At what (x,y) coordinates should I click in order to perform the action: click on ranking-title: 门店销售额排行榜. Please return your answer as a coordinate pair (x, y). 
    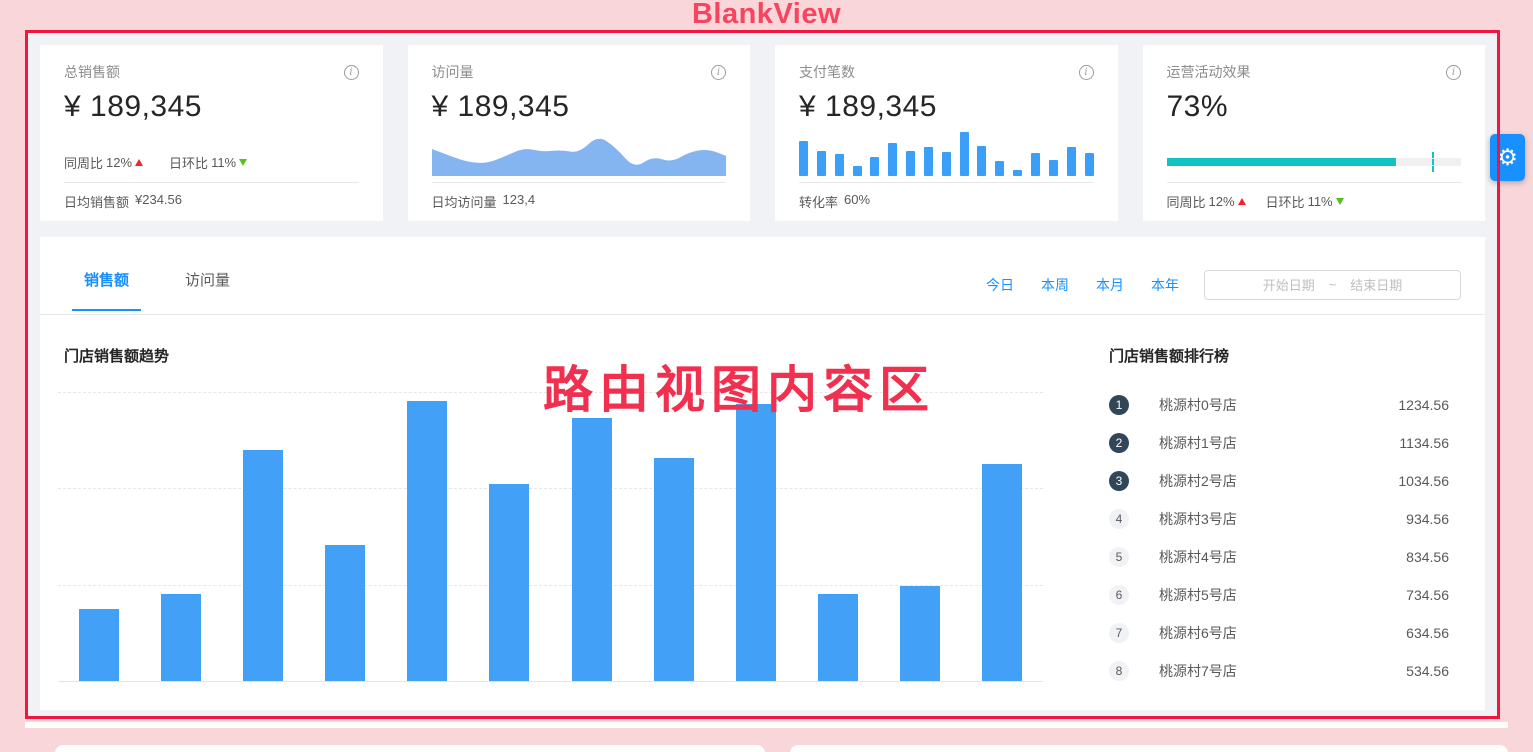
    Looking at the image, I should click on (1169, 356).